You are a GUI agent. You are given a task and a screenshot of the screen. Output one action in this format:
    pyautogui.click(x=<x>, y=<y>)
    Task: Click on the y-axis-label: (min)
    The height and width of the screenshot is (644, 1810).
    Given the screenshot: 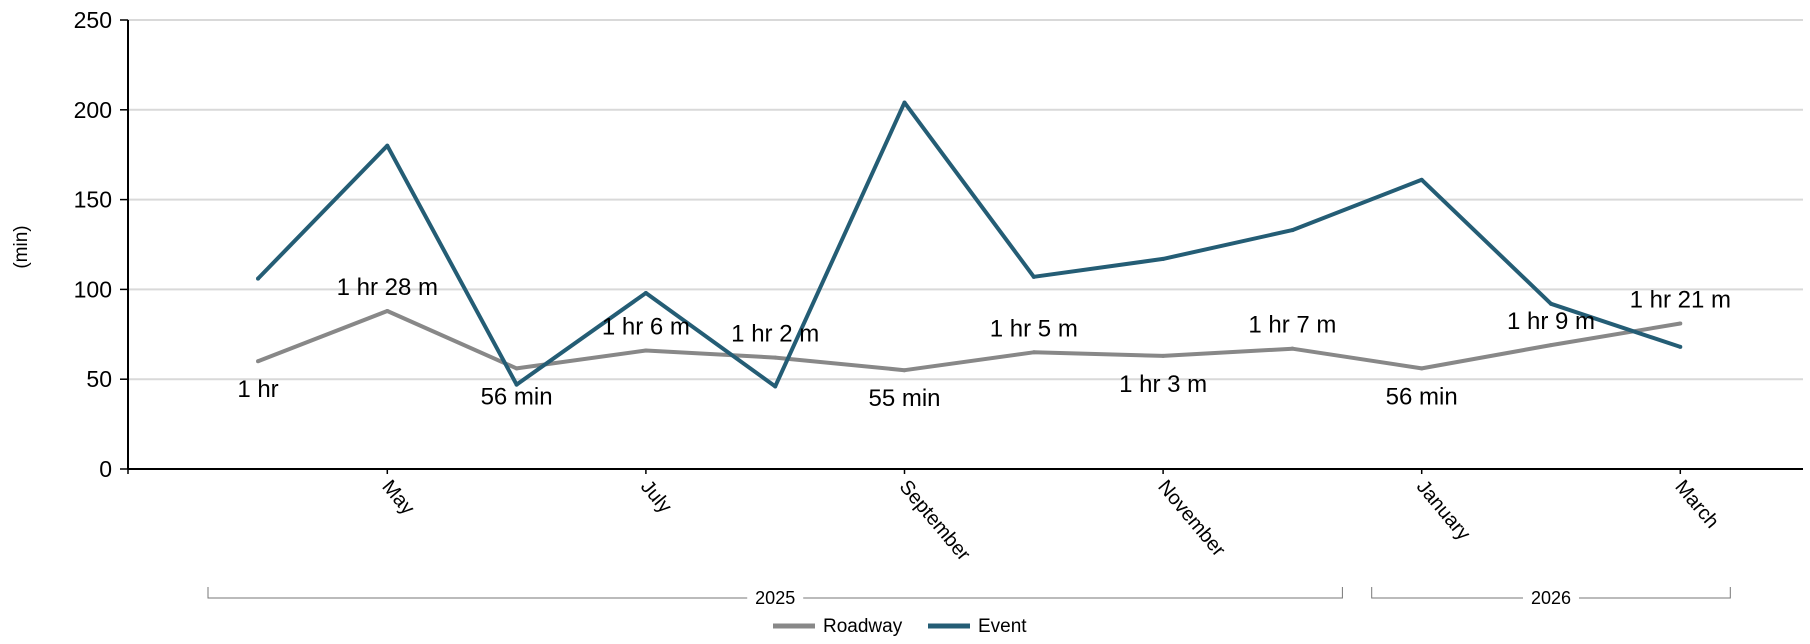 What is the action you would take?
    pyautogui.click(x=21, y=246)
    